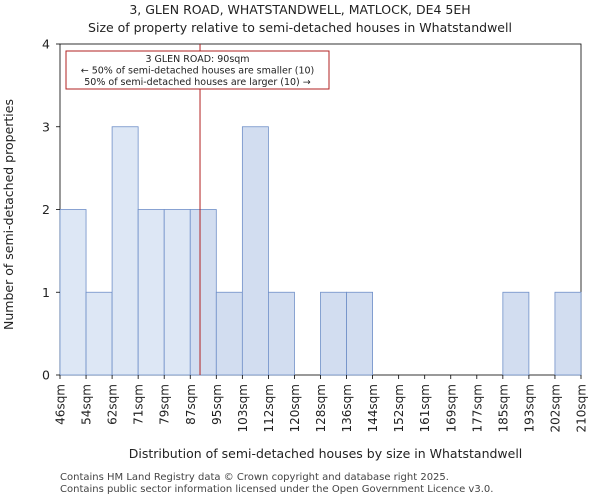 This screenshot has height=500, width=600. What do you see at coordinates (503, 408) in the screenshot?
I see `x-tick-label-185sqm: 185sqm` at bounding box center [503, 408].